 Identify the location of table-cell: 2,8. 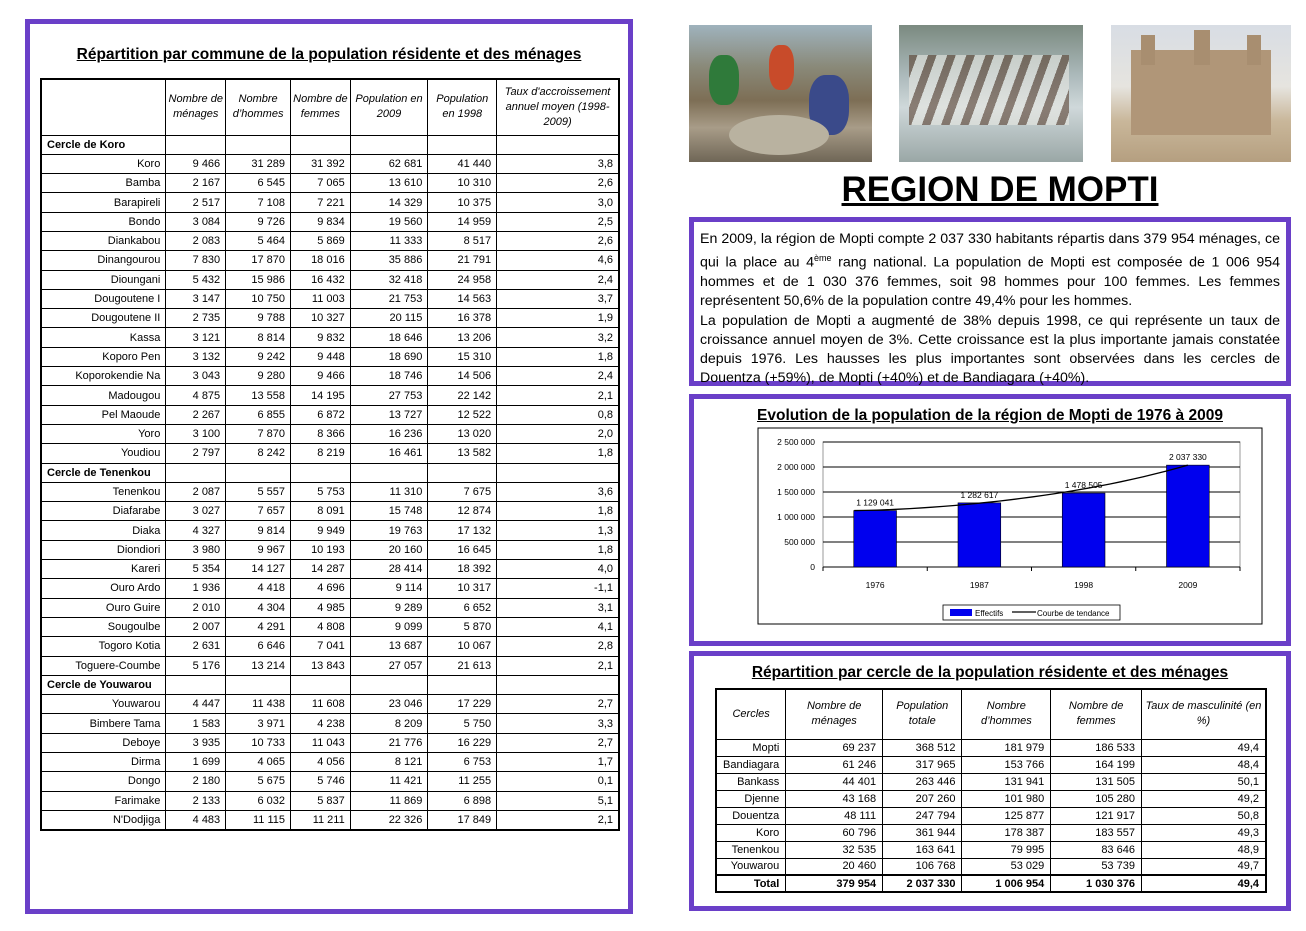
(558, 646).